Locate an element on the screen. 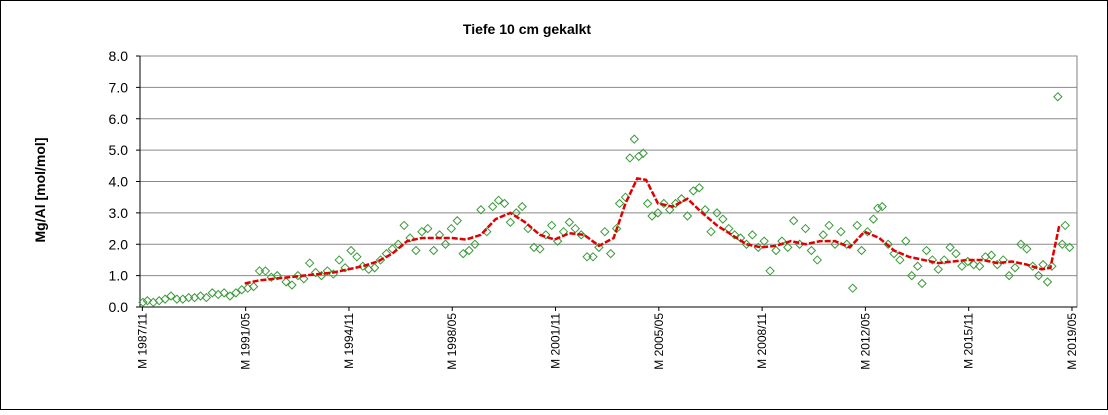 Image resolution: width=1108 pixels, height=415 pixels. x-tick-label: M 1987/11 is located at coordinates (142, 341).